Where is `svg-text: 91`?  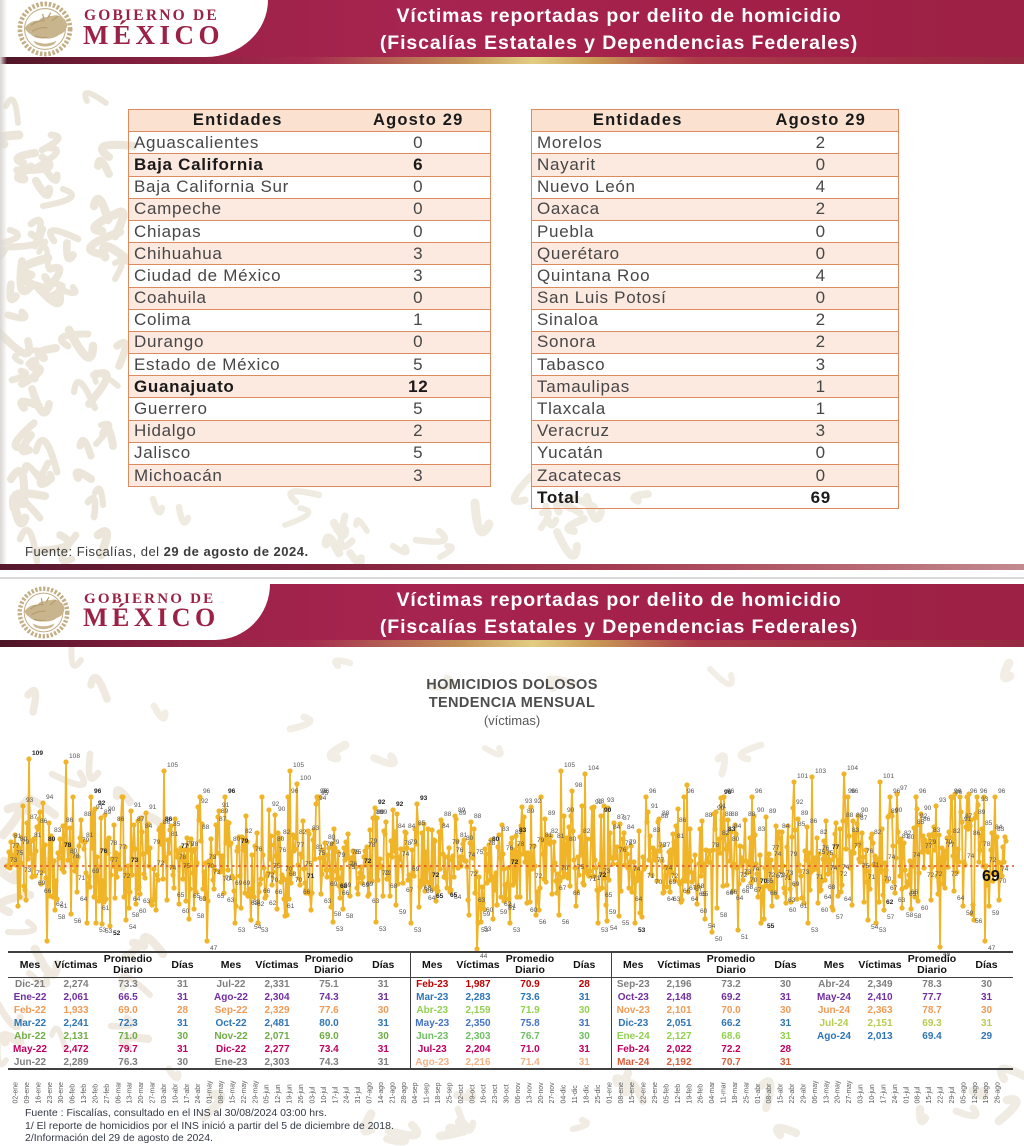
svg-text: 91 is located at coordinates (968, 819).